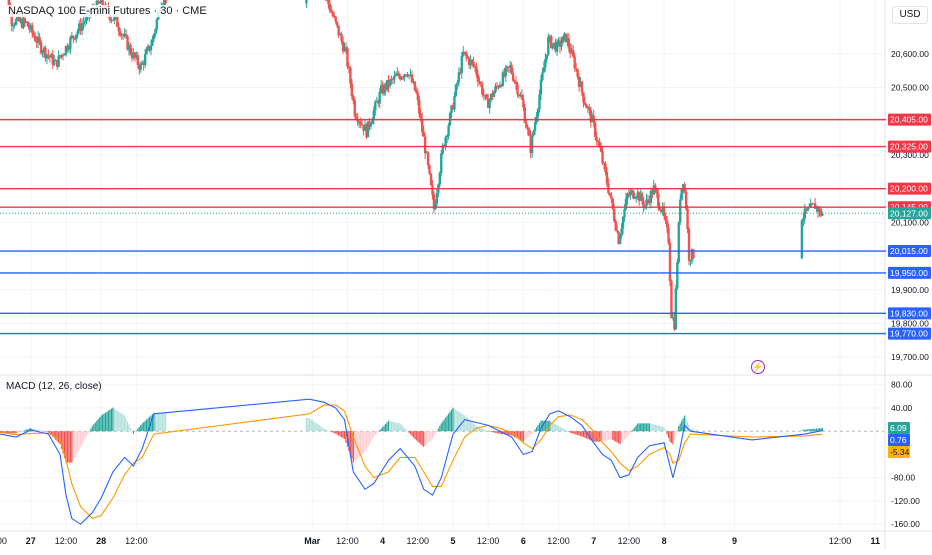 This screenshot has height=555, width=932. What do you see at coordinates (558, 541) in the screenshot?
I see `time-axis-tick-label: 12:00` at bounding box center [558, 541].